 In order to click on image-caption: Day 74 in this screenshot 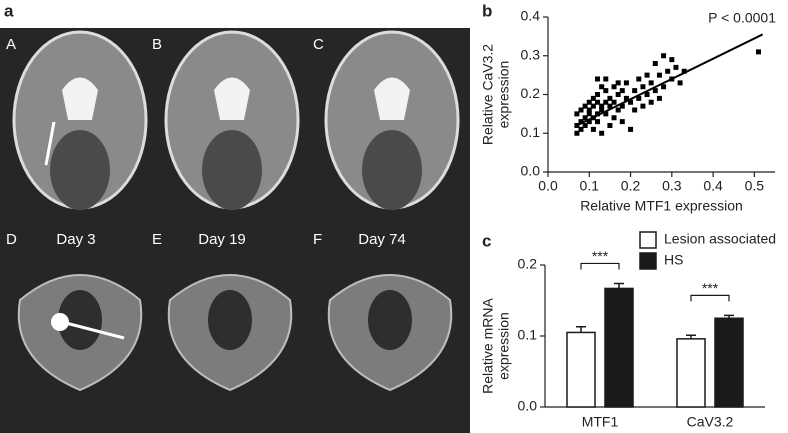, I will do `click(382, 239)`.